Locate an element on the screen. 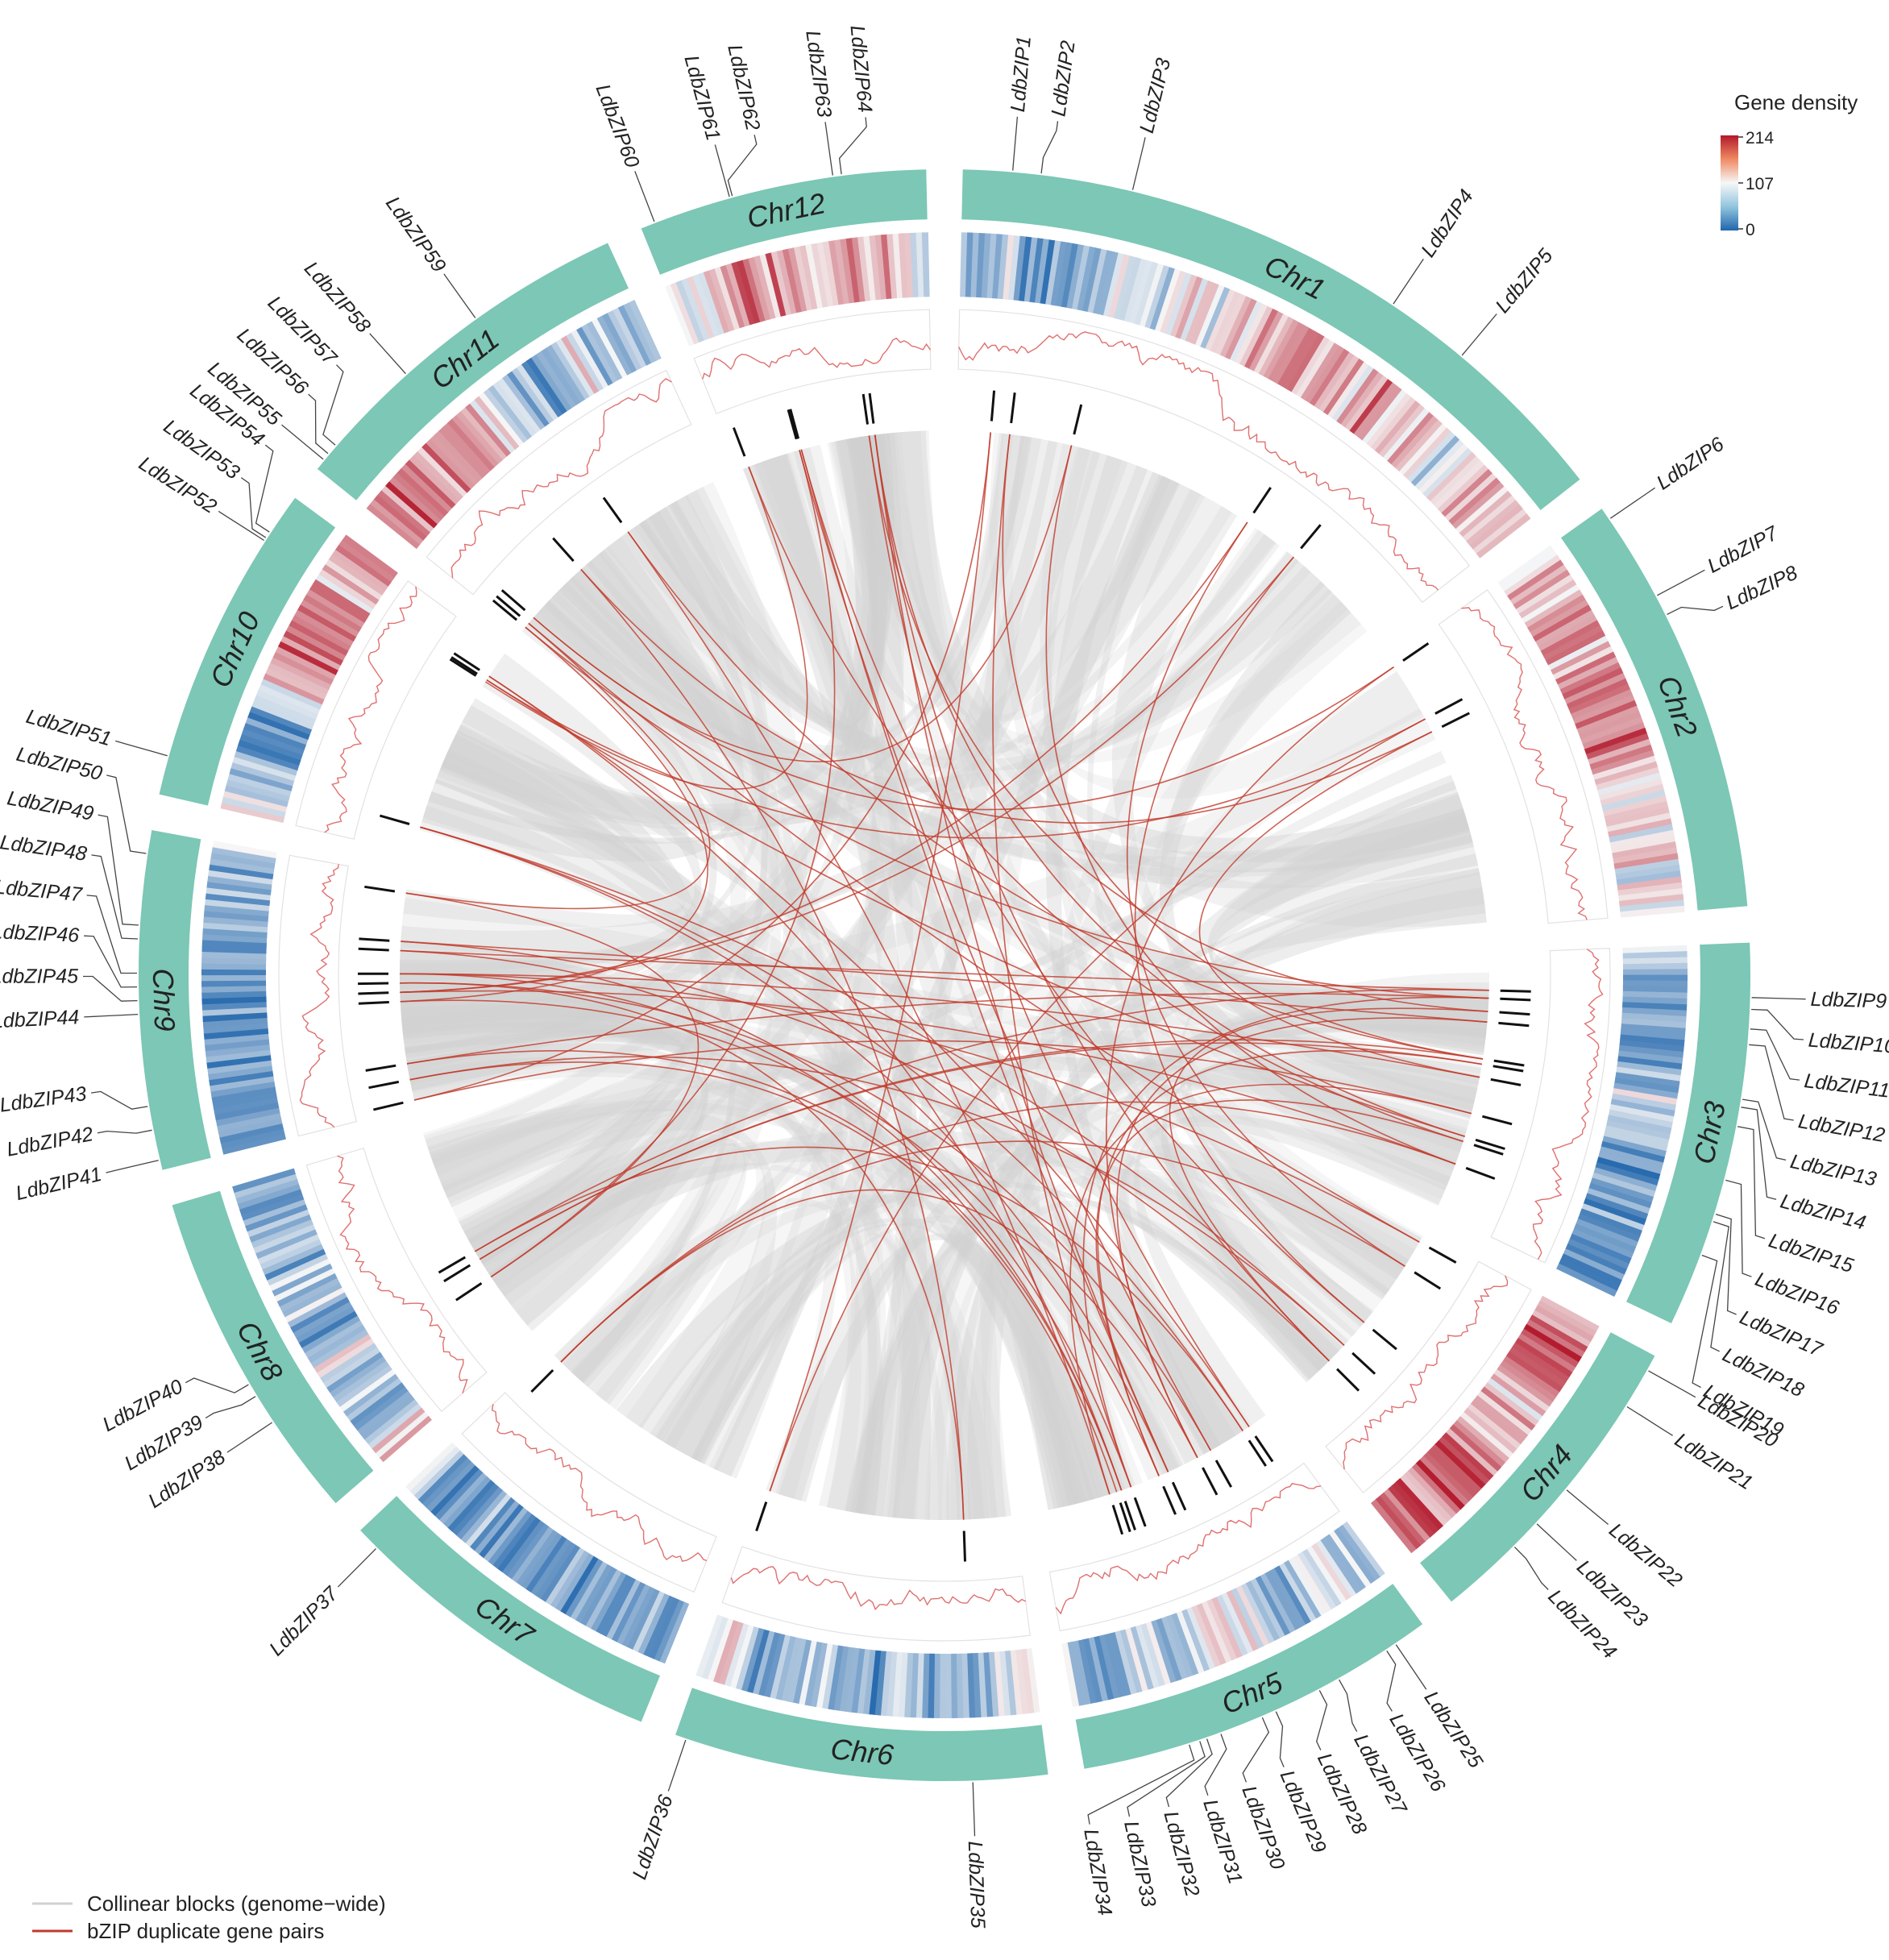 The image size is (1889, 1960). chromosome-chr11 is located at coordinates (473, 371).